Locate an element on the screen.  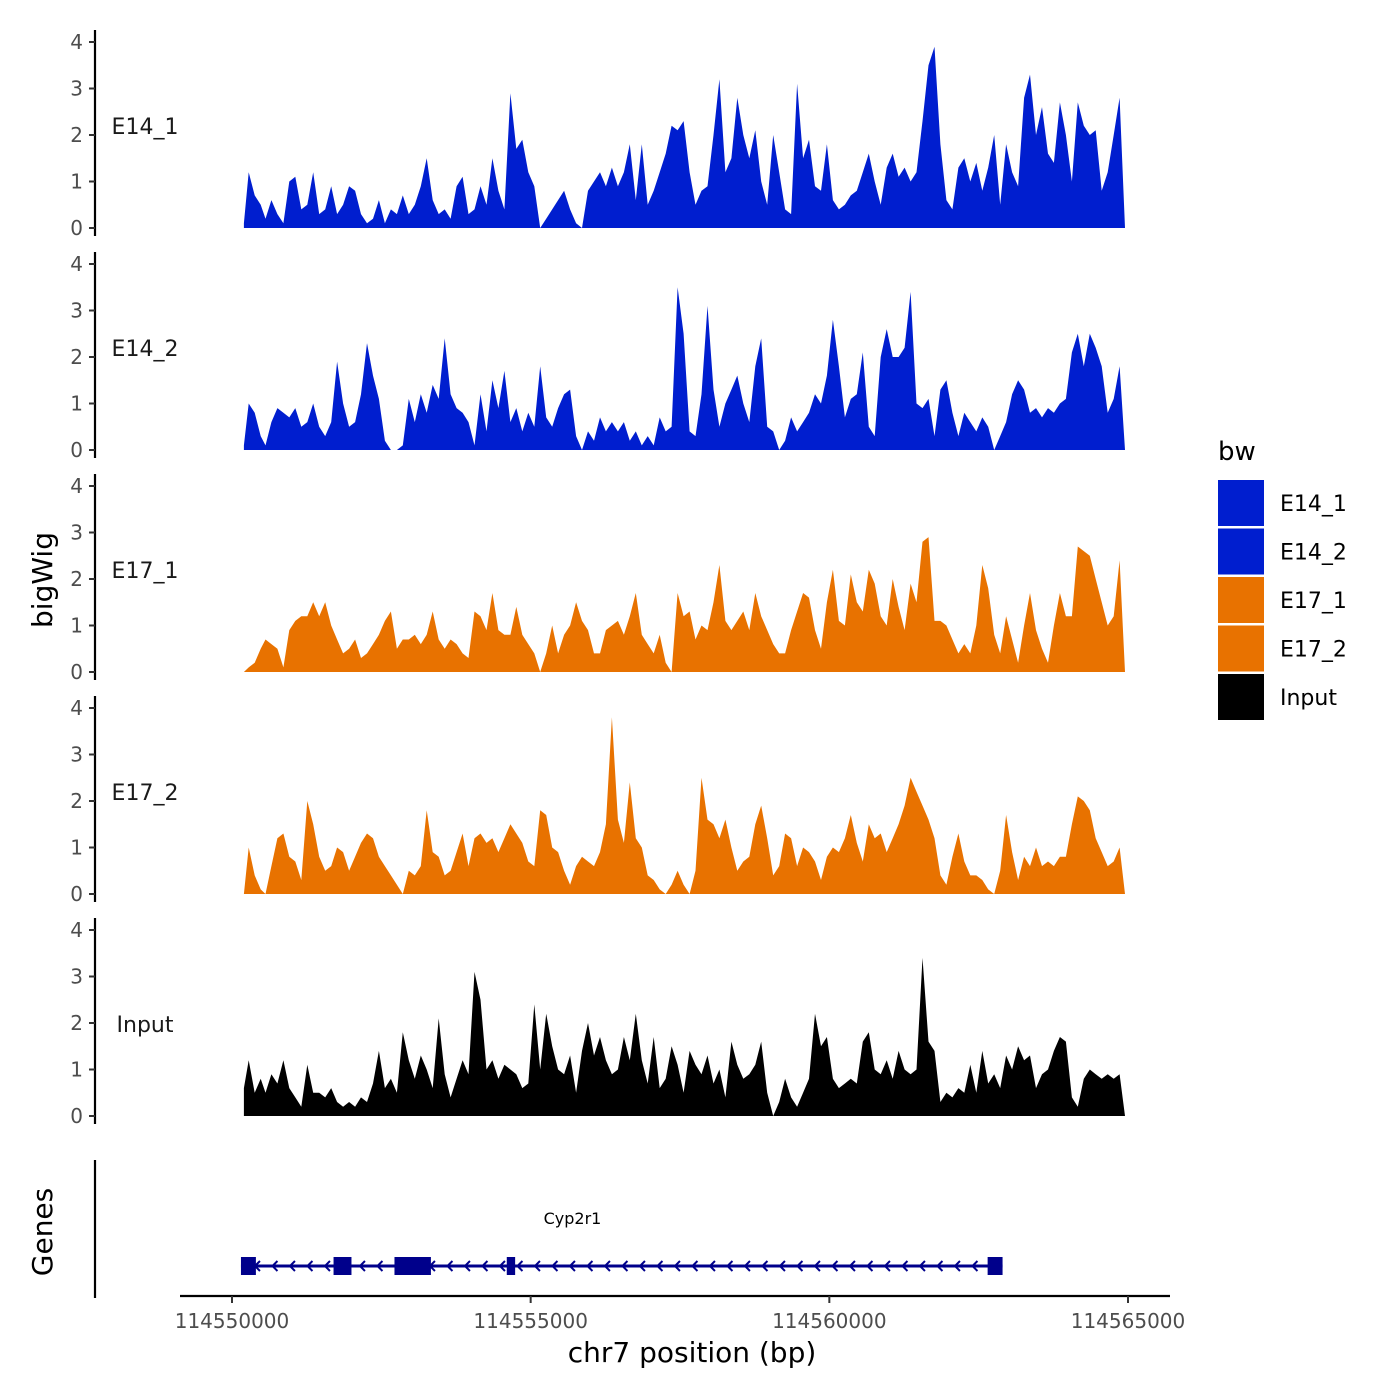
track-e17-2: 0 1 2 3 4 E17_2 is located at coordinates (597, 801).